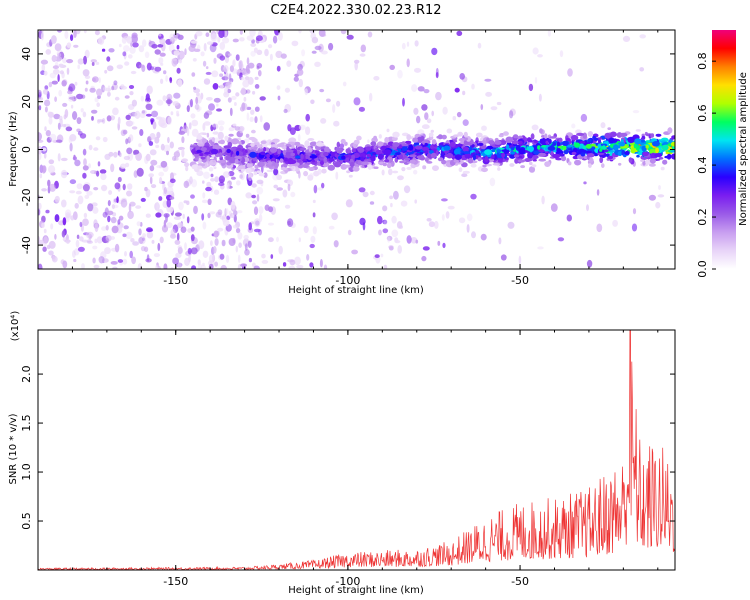  What do you see at coordinates (26, 472) in the screenshot?
I see `y-tick-label: 1.0` at bounding box center [26, 472].